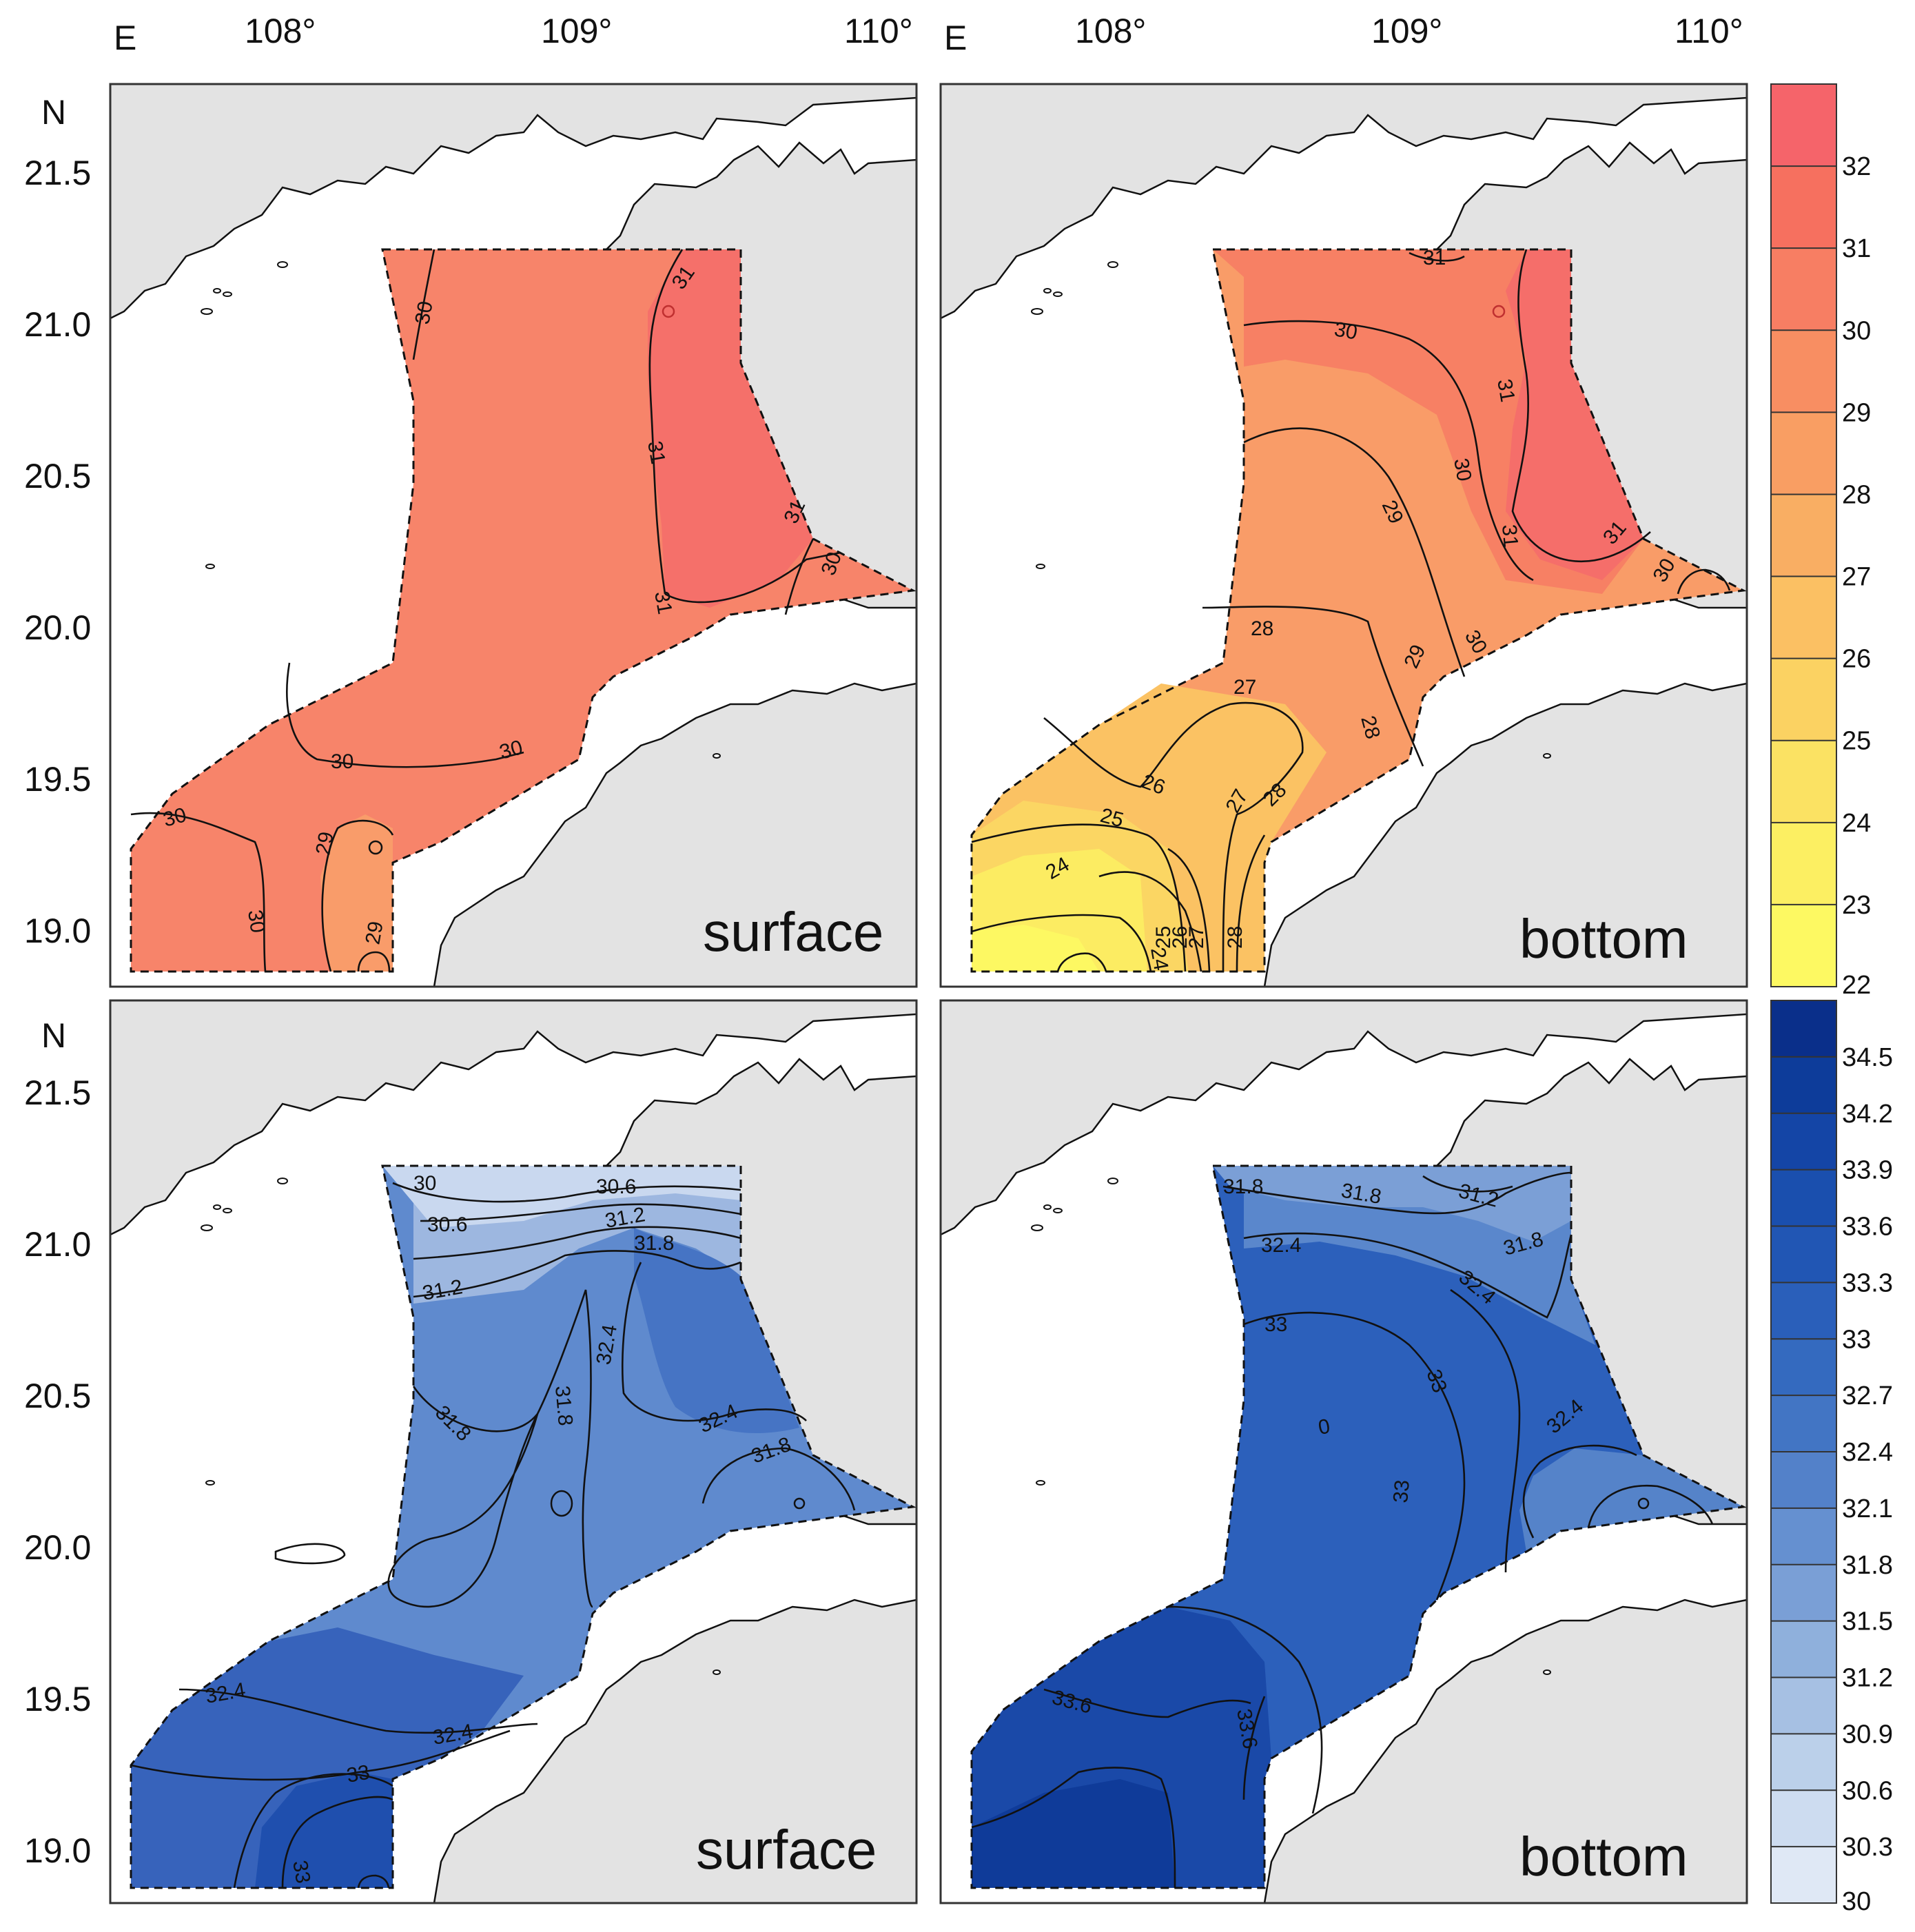 This screenshot has height=1932, width=1915. What do you see at coordinates (1803, 535) in the screenshot?
I see `colorbar-frame` at bounding box center [1803, 535].